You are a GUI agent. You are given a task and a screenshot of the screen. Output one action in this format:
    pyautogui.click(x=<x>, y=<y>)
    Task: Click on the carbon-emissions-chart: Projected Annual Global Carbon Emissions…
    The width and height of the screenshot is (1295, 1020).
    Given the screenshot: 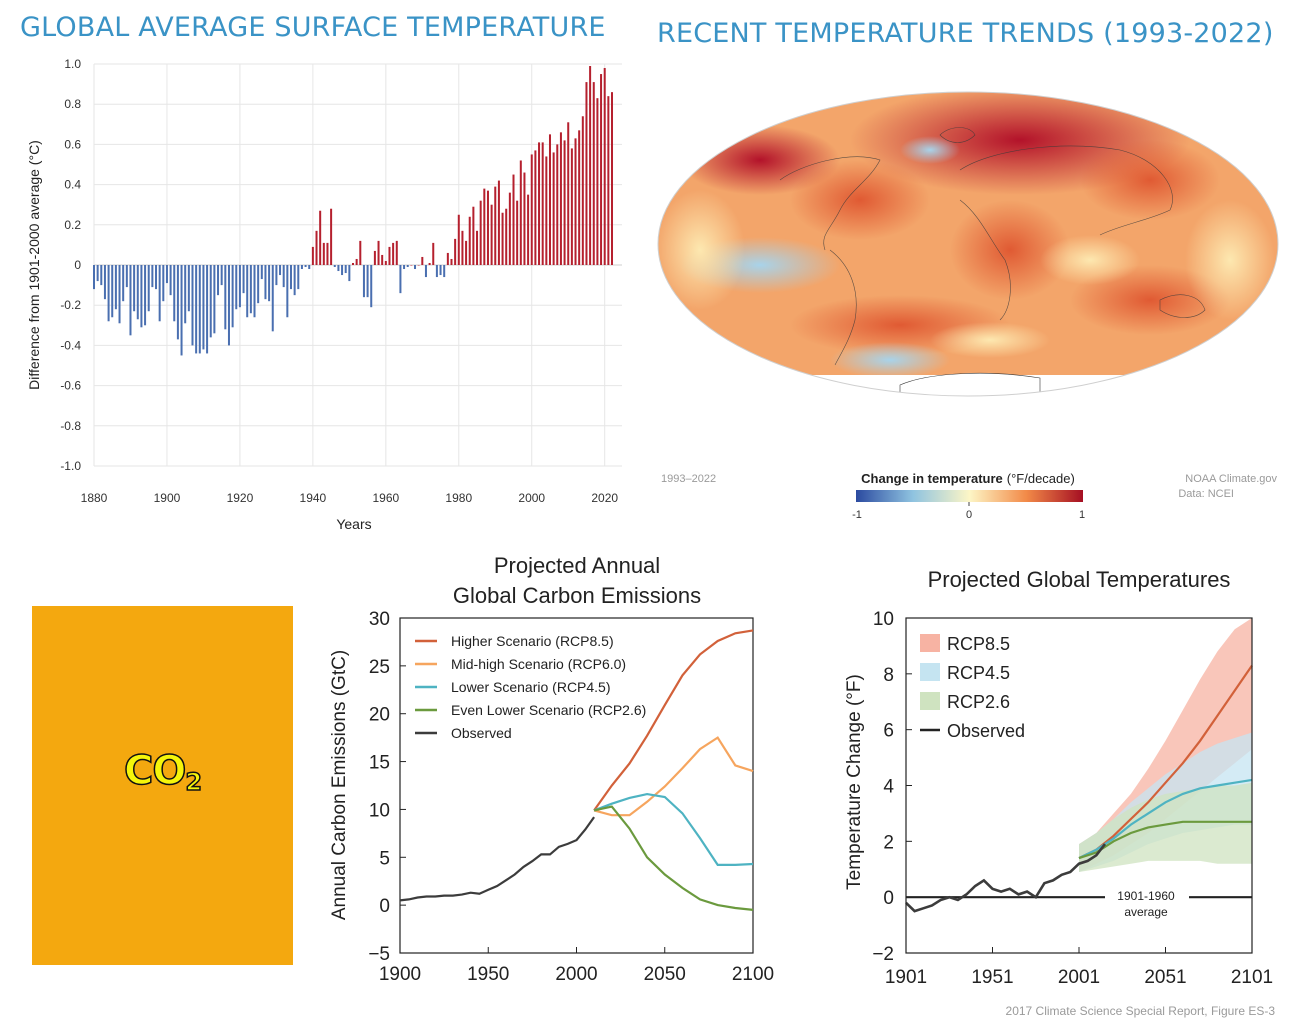 What is the action you would take?
    pyautogui.click(x=551, y=769)
    